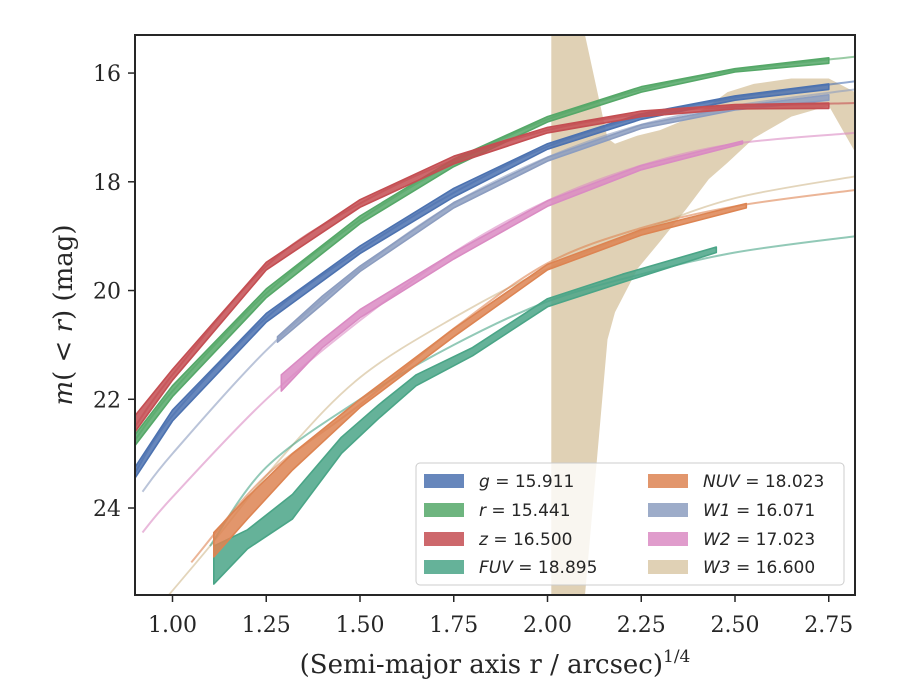 The image size is (900, 700). Describe the element at coordinates (444, 539) in the screenshot. I see `legend-swatch-z` at that location.